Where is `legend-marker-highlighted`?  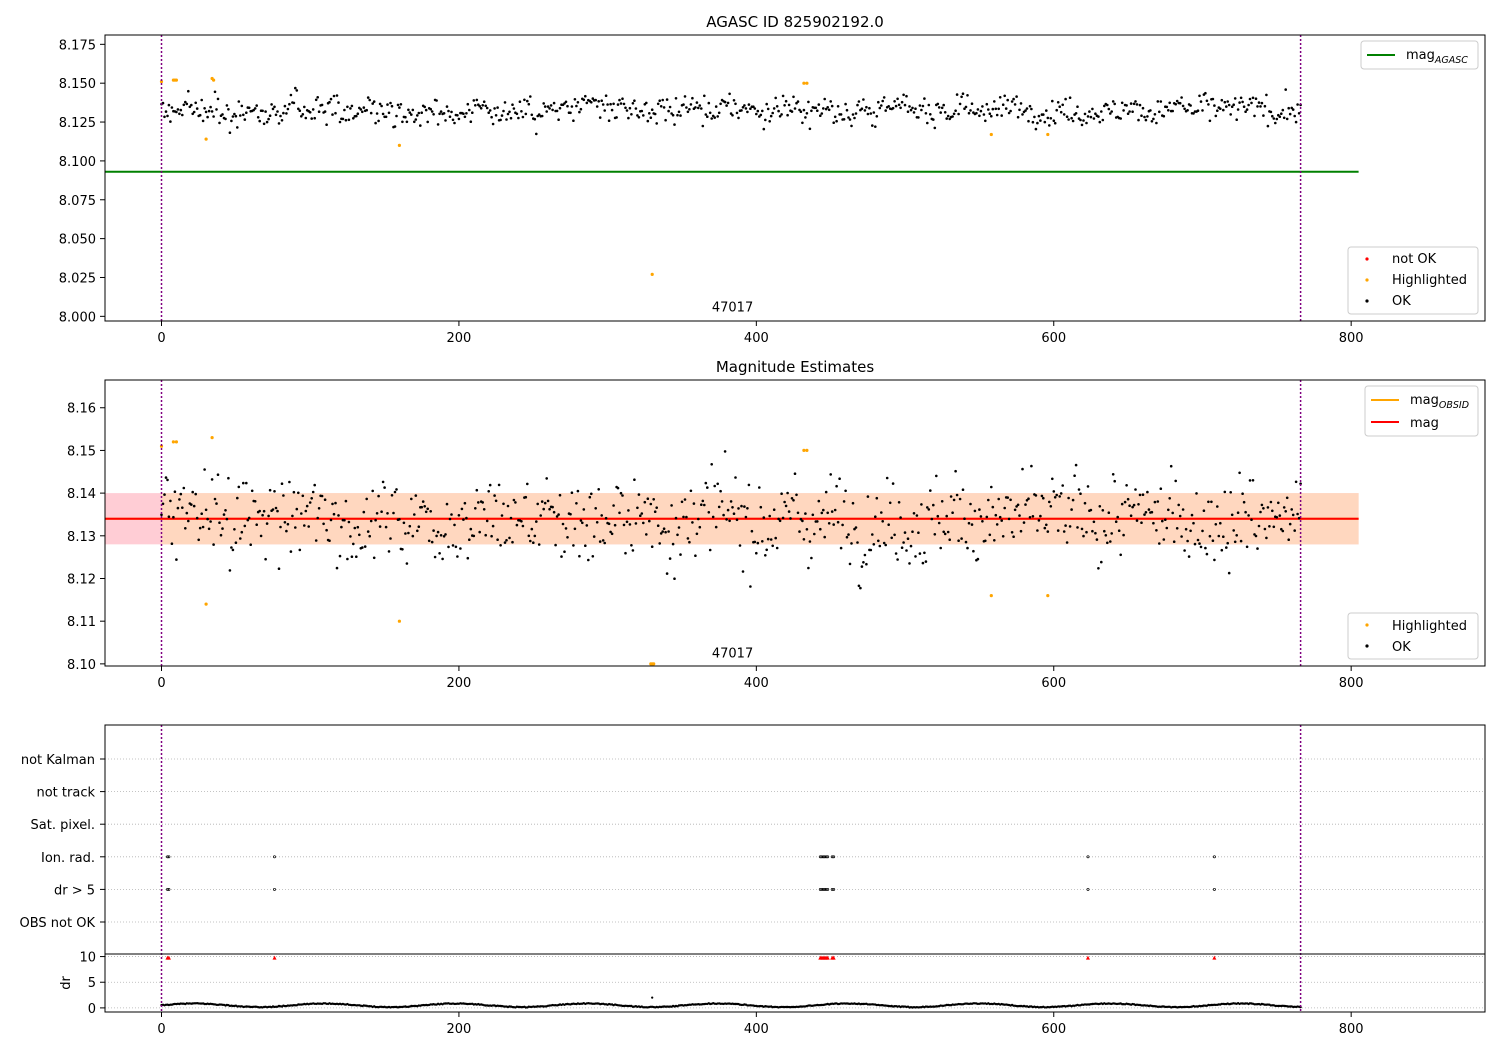 legend-marker-highlighted is located at coordinates (1367, 625).